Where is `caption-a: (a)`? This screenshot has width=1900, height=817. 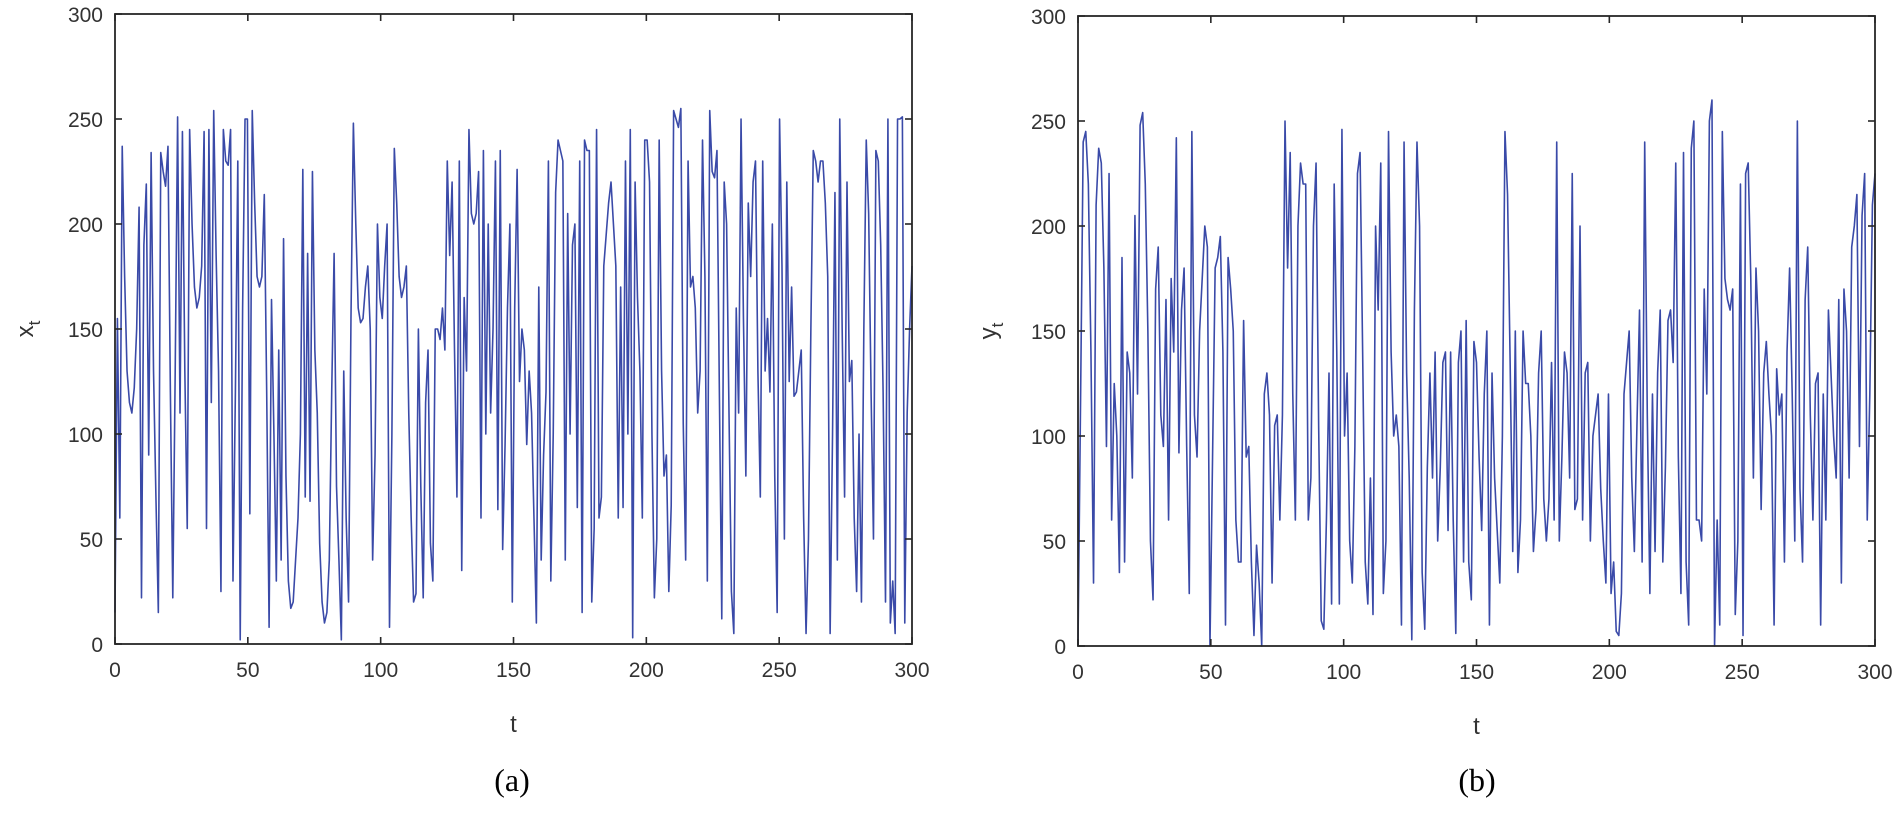 caption-a: (a) is located at coordinates (512, 780).